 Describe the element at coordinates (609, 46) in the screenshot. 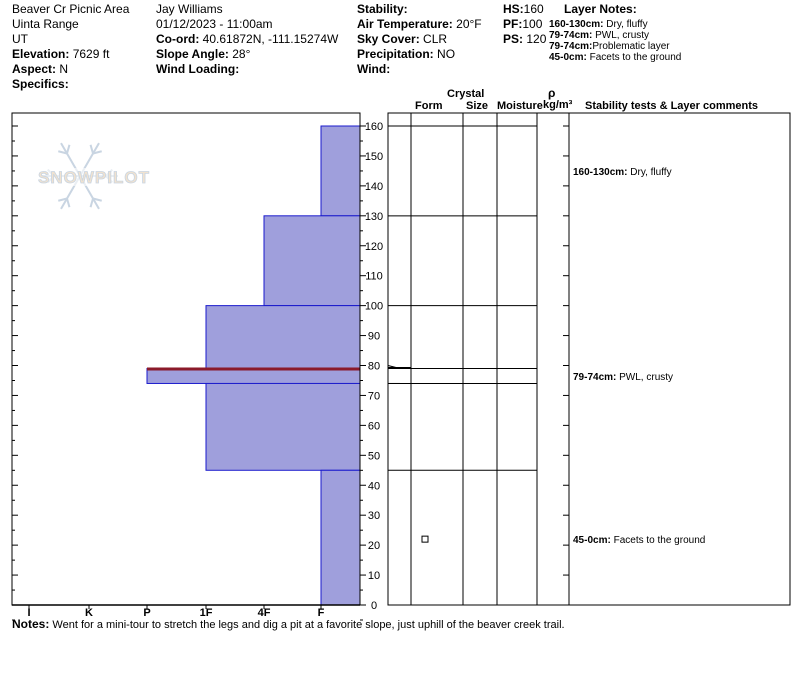

I see `layer-note: 79-74cm:Problematic layer` at that location.